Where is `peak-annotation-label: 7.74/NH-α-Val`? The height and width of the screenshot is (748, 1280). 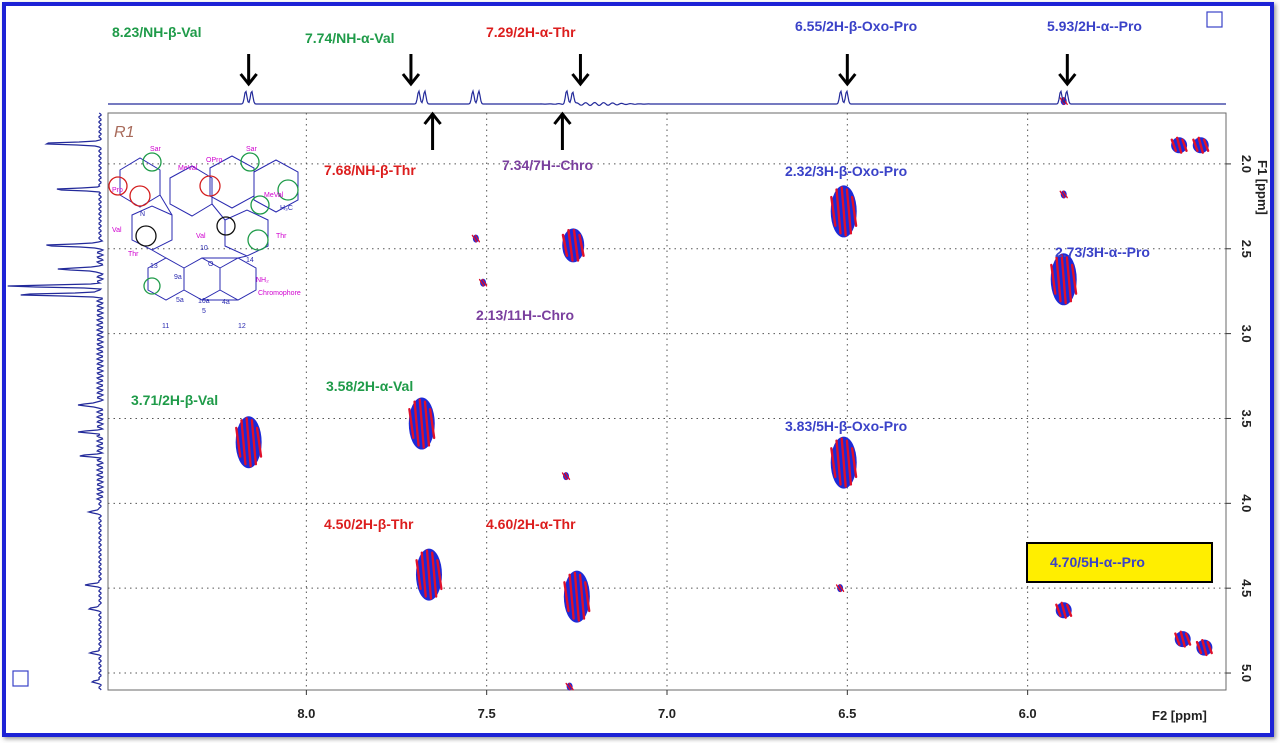 peak-annotation-label: 7.74/NH-α-Val is located at coordinates (350, 38).